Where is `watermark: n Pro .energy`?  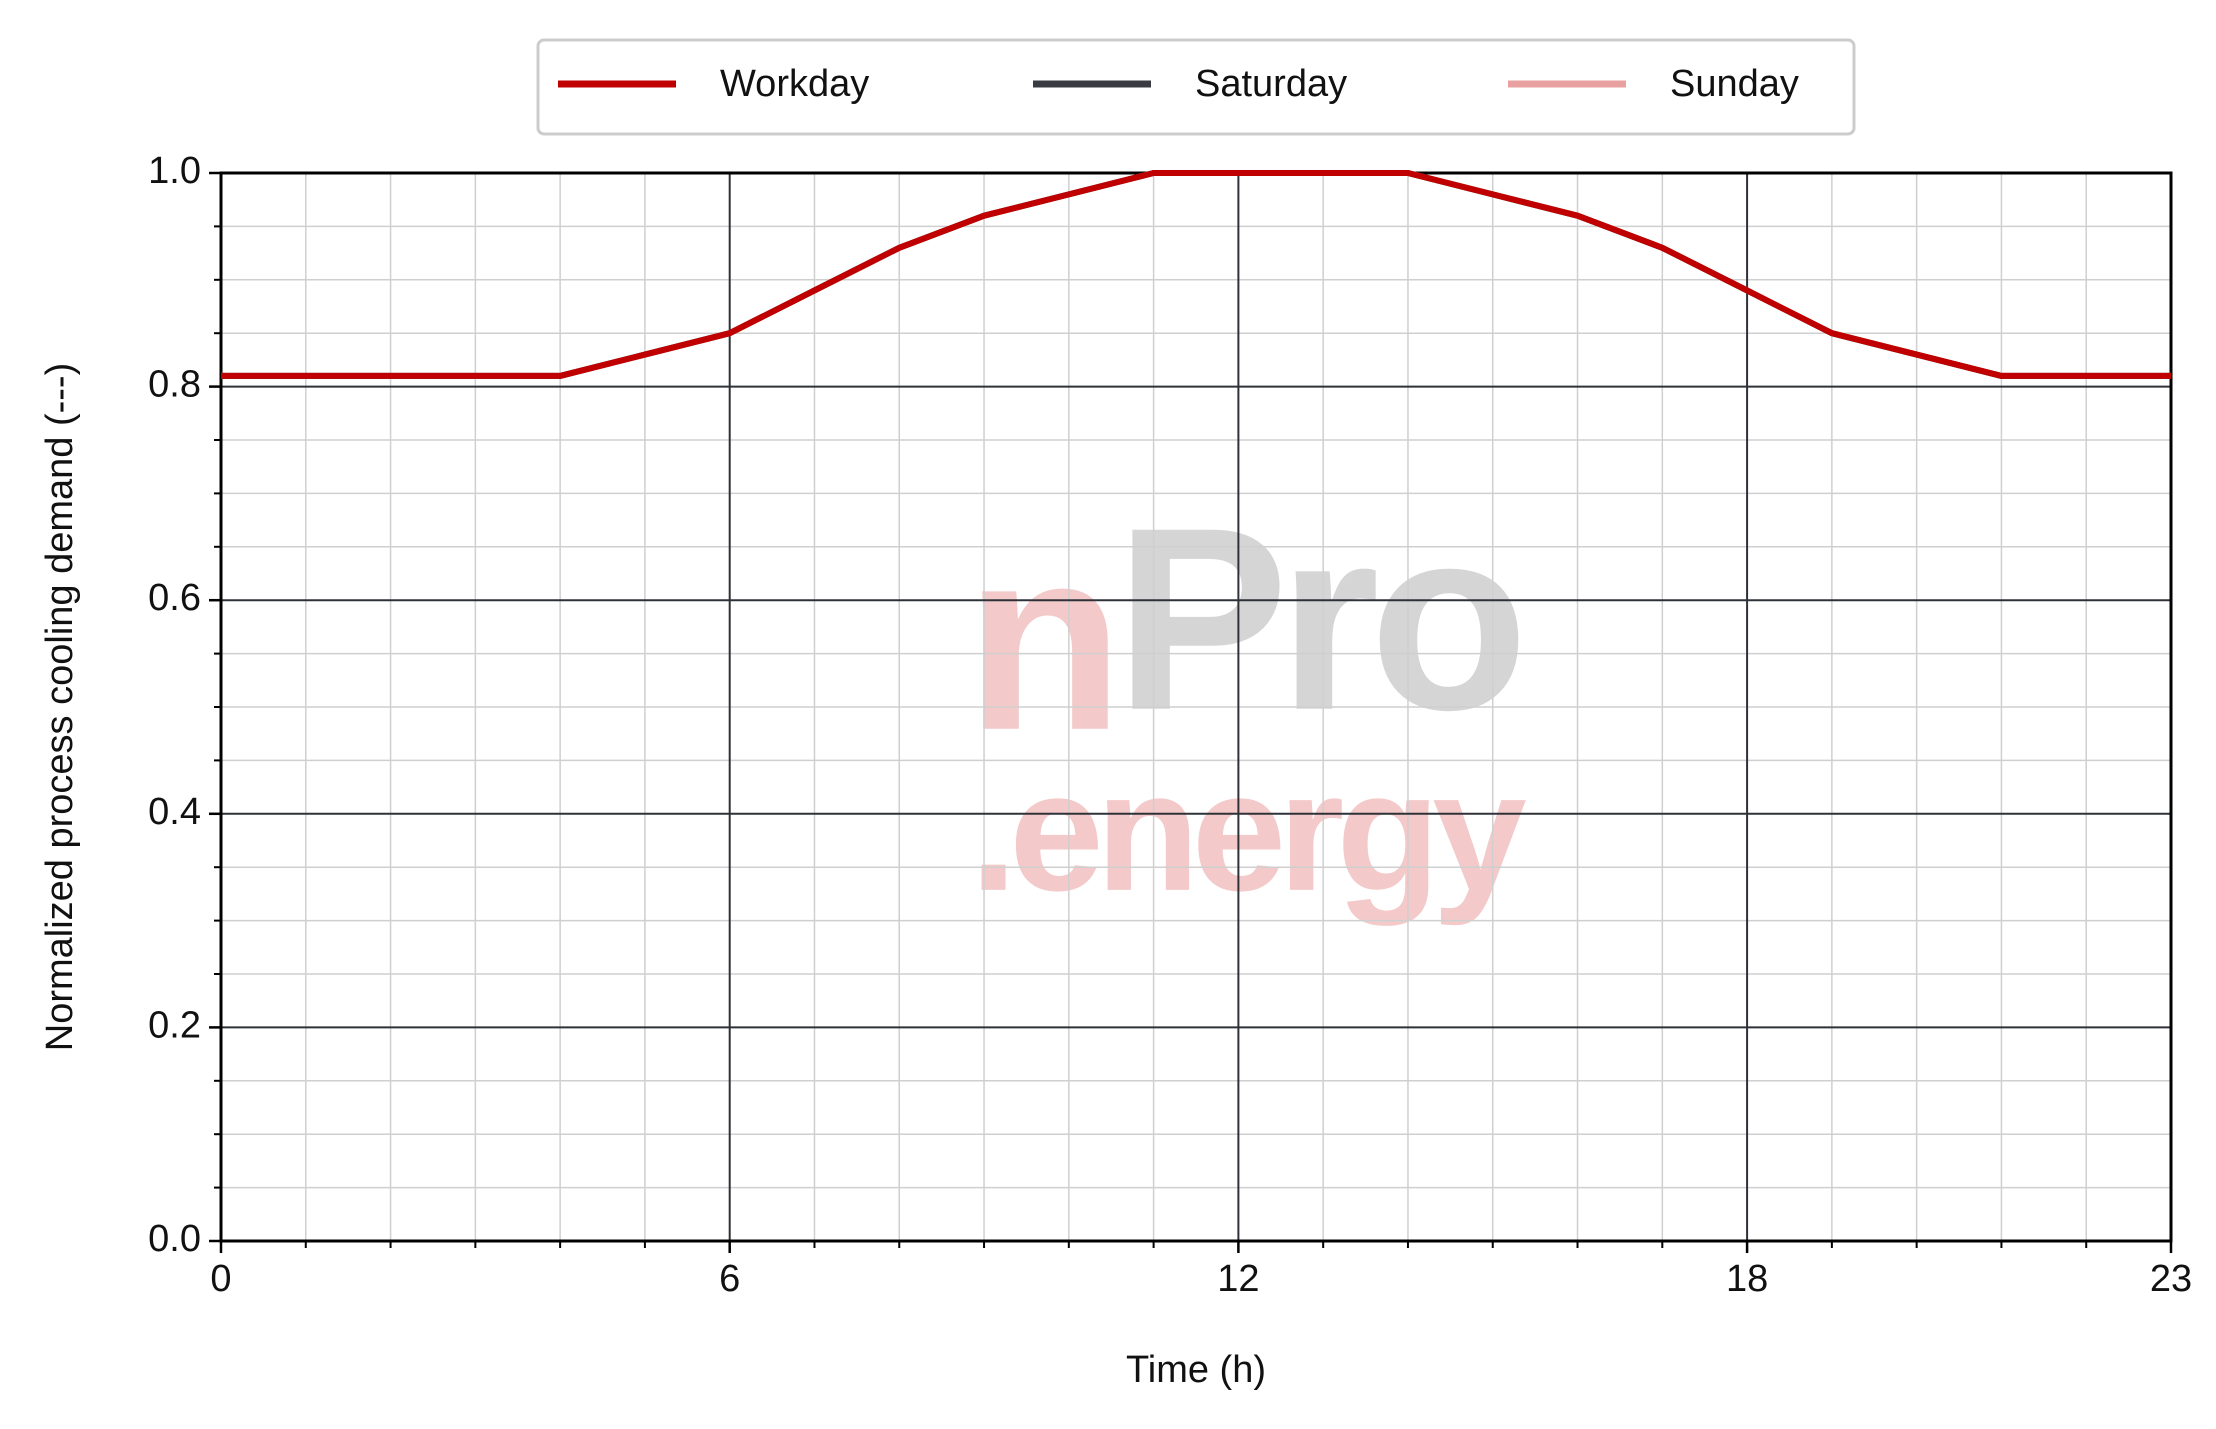 watermark: n Pro .energy is located at coordinates (1249, 701).